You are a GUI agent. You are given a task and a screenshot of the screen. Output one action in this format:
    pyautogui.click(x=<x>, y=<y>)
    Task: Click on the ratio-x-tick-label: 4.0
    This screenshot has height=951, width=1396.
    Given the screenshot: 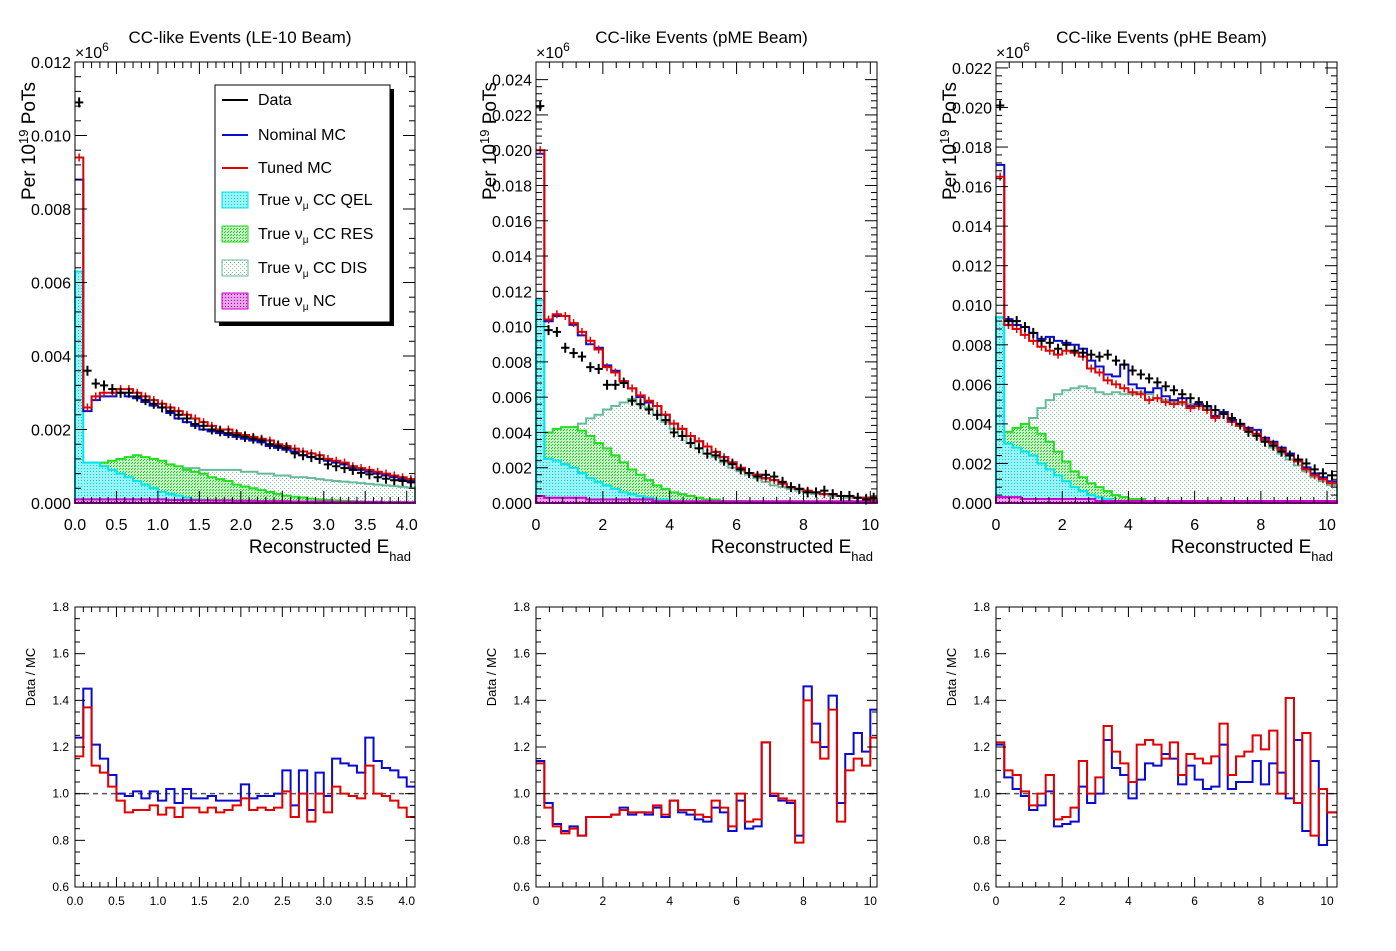 What is the action you would take?
    pyautogui.click(x=406, y=901)
    